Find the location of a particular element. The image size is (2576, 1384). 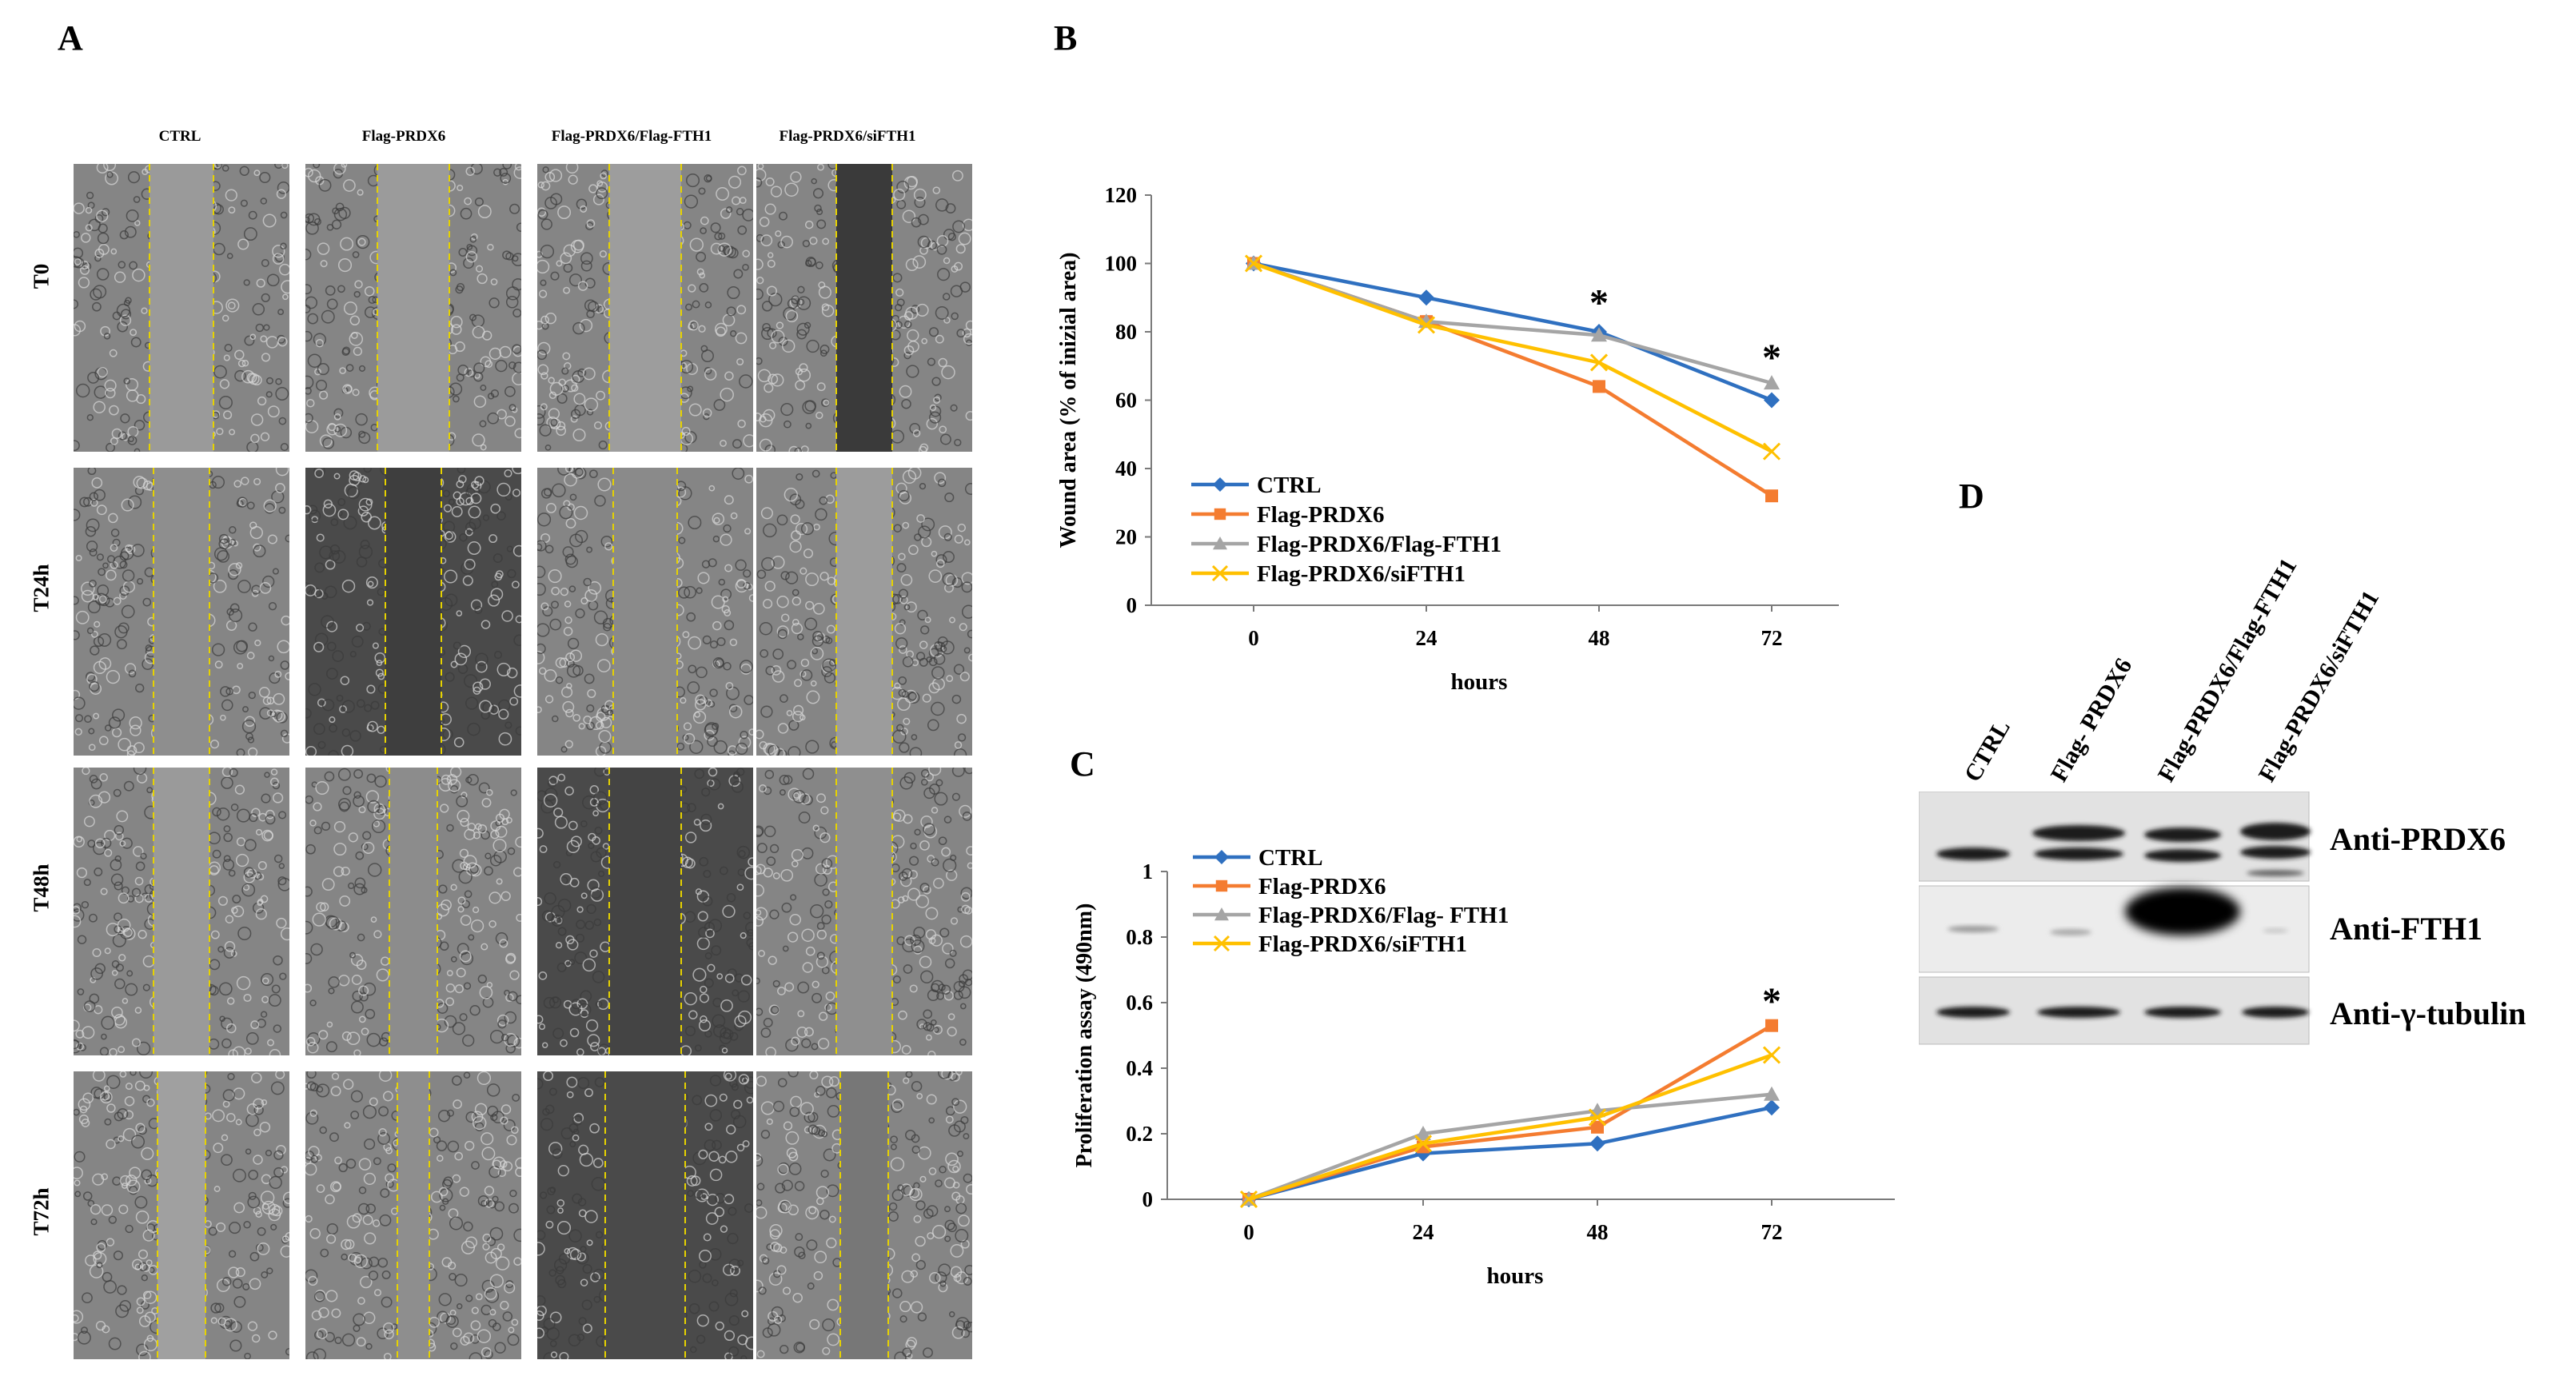

column-label-ctrl: CTRL is located at coordinates (179, 136).